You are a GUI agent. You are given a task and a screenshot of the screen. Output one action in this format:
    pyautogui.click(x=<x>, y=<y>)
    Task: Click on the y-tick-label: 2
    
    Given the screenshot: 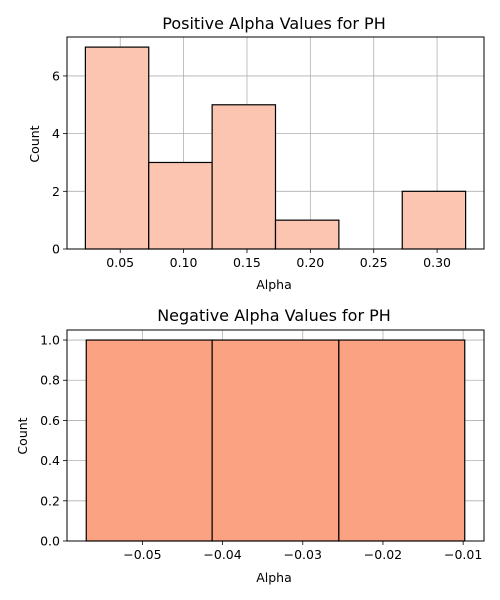 What is the action you would take?
    pyautogui.click(x=56, y=191)
    